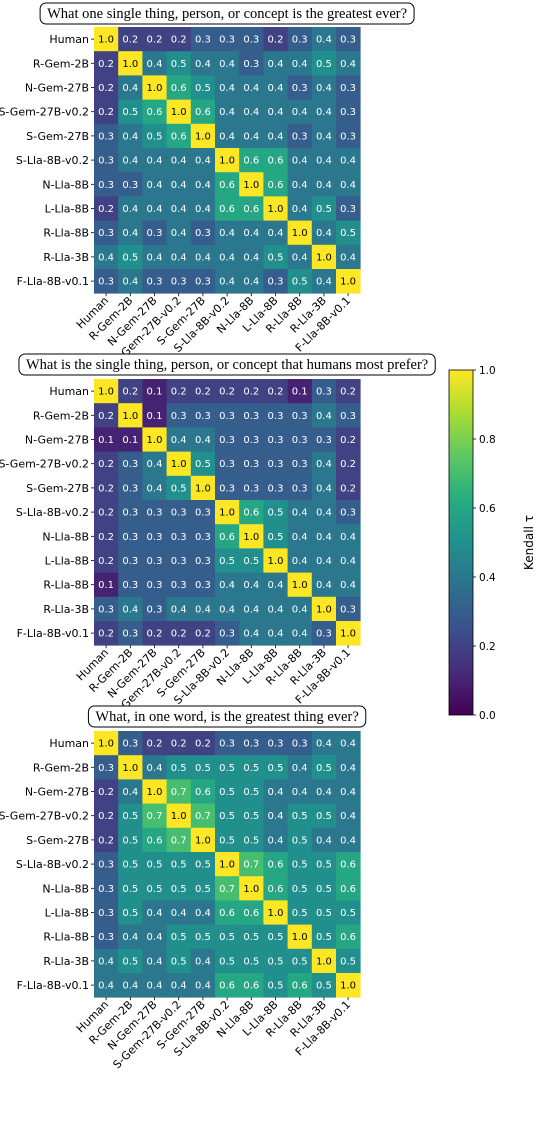  What do you see at coordinates (69, 391) in the screenshot?
I see `row-label: Human` at bounding box center [69, 391].